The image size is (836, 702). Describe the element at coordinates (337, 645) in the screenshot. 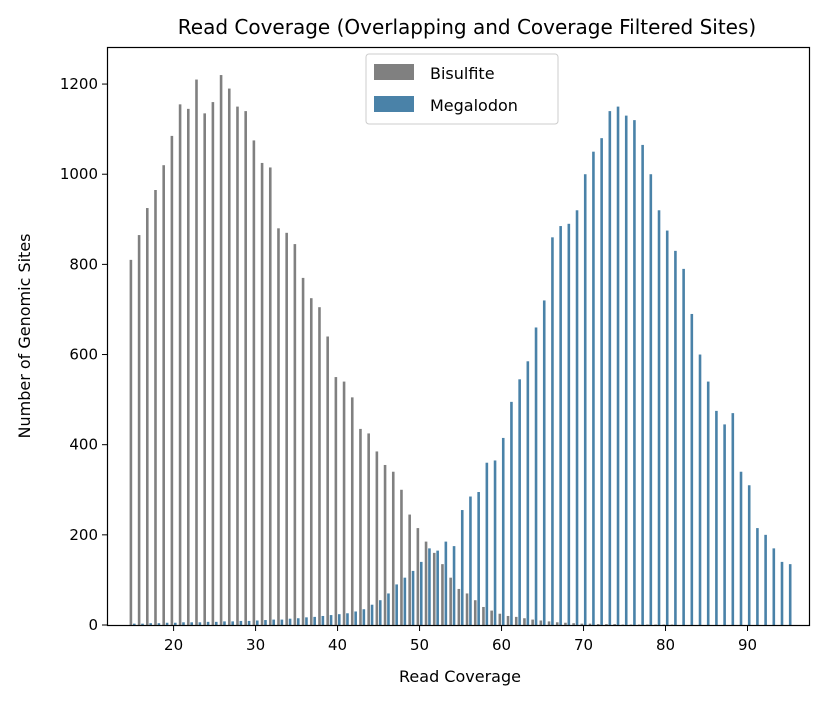

I see `x-tick-label-40: 40` at that location.